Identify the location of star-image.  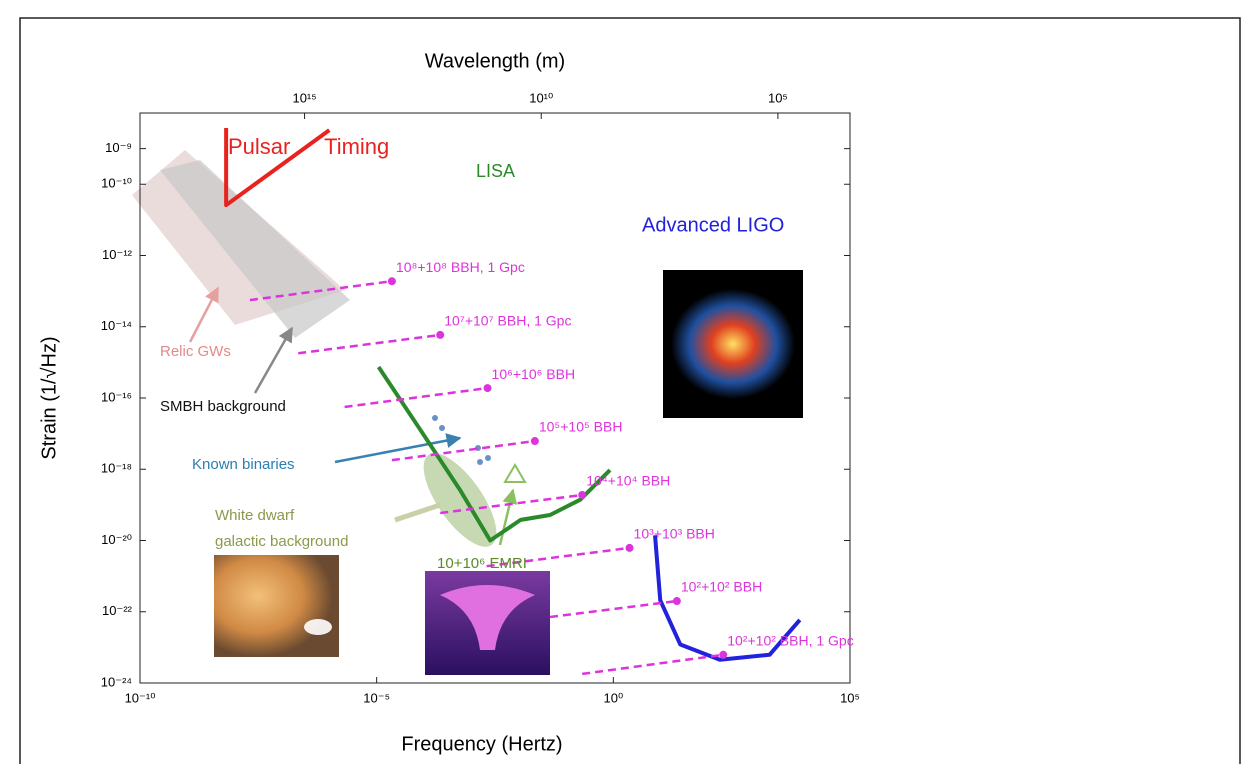
(276, 606).